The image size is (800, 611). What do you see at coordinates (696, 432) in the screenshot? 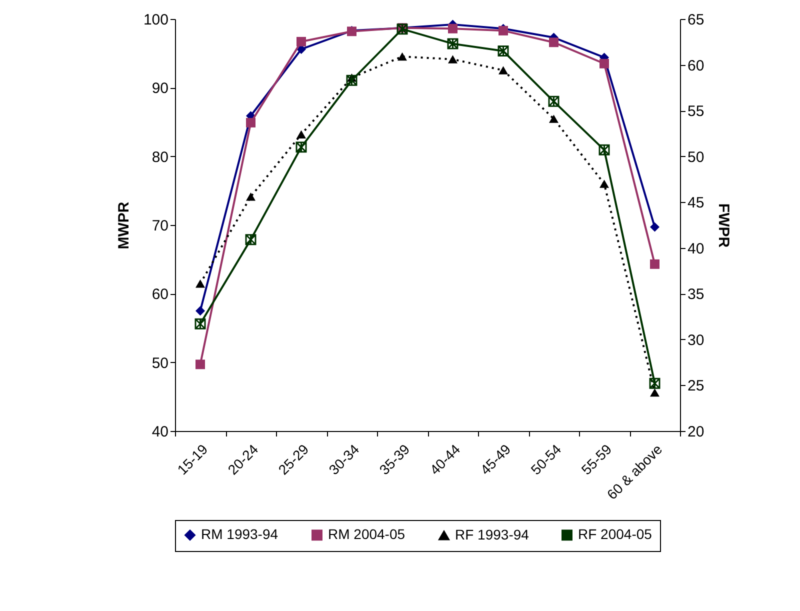
I see `y2-tick-label: 20` at bounding box center [696, 432].